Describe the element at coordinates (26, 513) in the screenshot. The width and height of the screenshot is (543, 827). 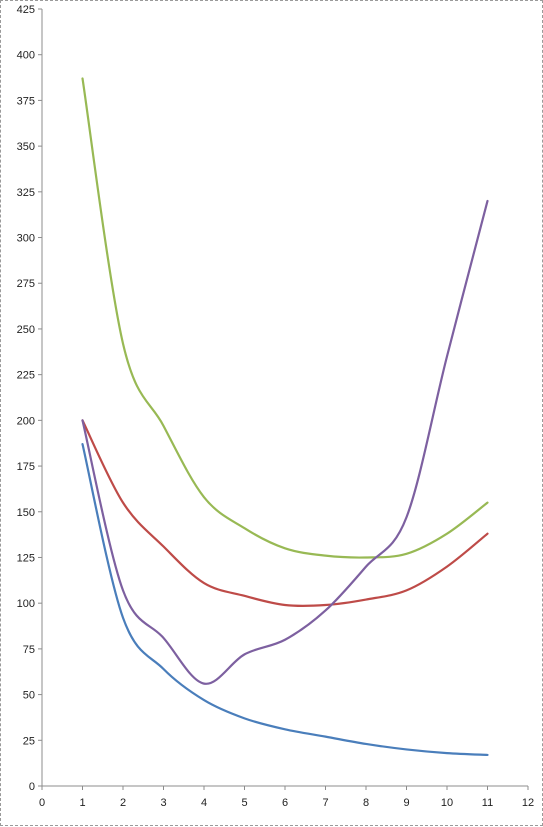
I see `y-tick-label: 150` at that location.